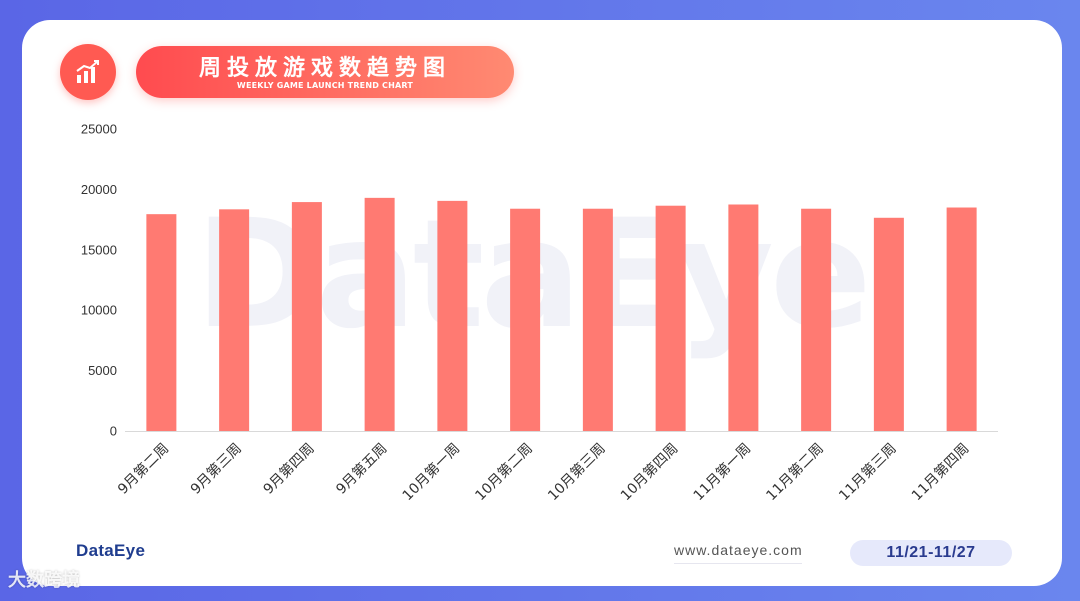 This screenshot has width=1080, height=601. Describe the element at coordinates (99, 310) in the screenshot. I see `y-tick-label: 10000` at that location.